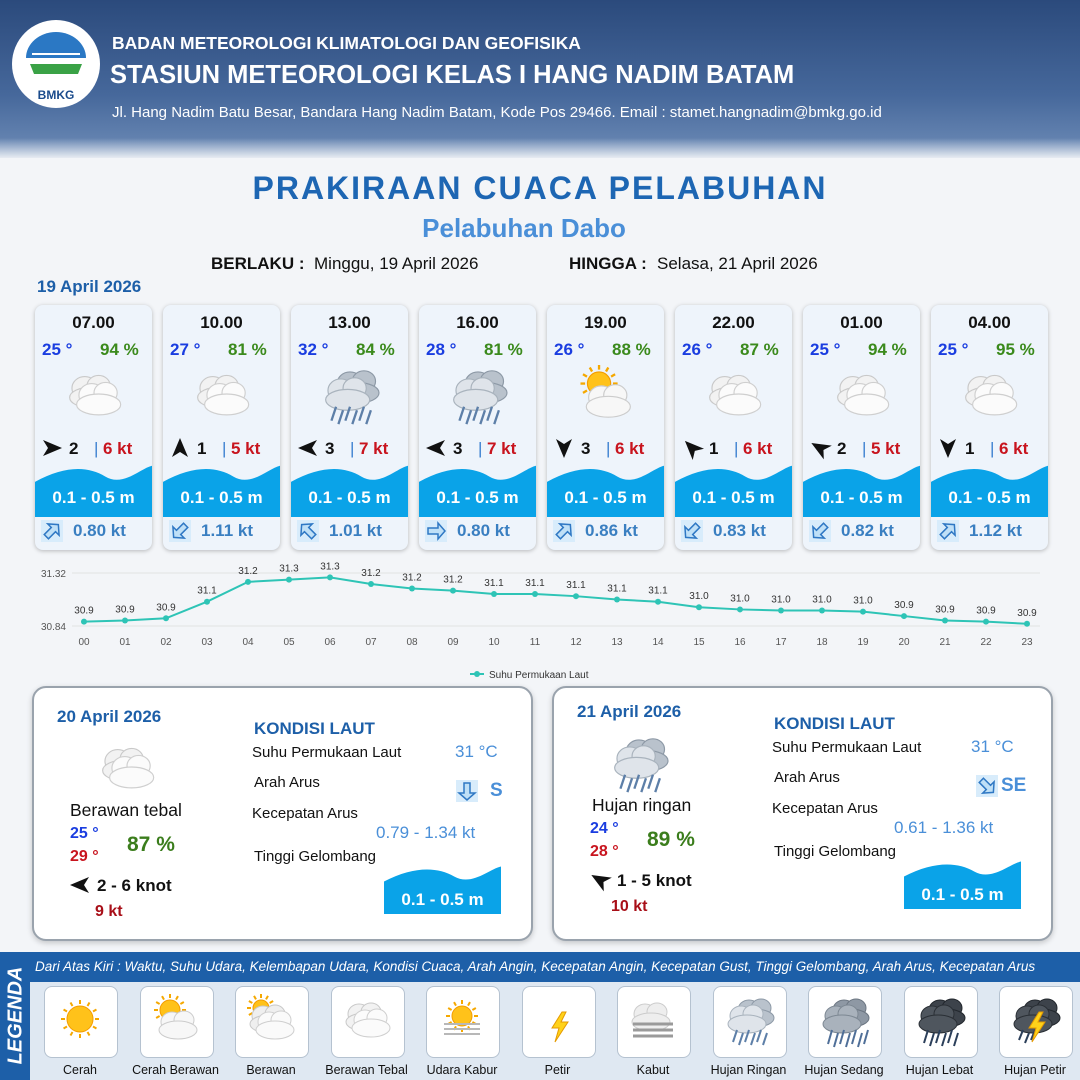 The width and height of the screenshot is (1080, 1080). I want to click on legend-item-label: Hujan Petir, so click(1035, 1070).